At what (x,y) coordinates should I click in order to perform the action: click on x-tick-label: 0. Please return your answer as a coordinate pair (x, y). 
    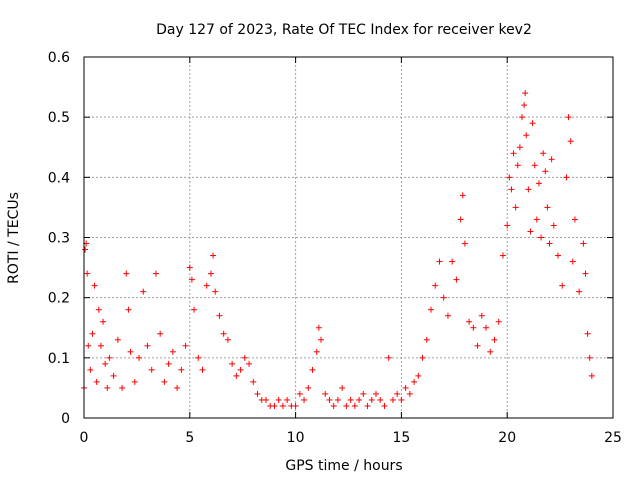
    Looking at the image, I should click on (84, 438).